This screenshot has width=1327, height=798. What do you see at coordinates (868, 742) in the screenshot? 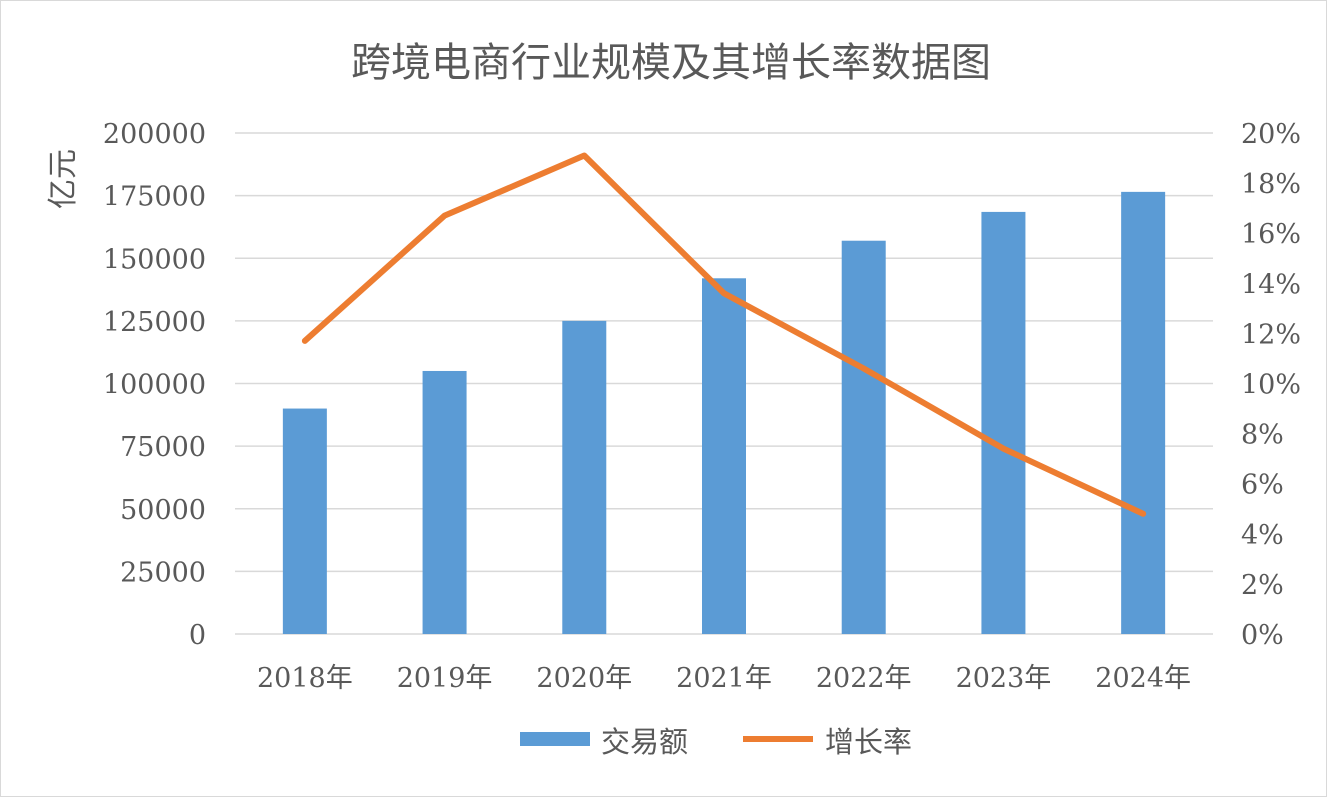
I see `legend-label-line: 增长率` at bounding box center [868, 742].